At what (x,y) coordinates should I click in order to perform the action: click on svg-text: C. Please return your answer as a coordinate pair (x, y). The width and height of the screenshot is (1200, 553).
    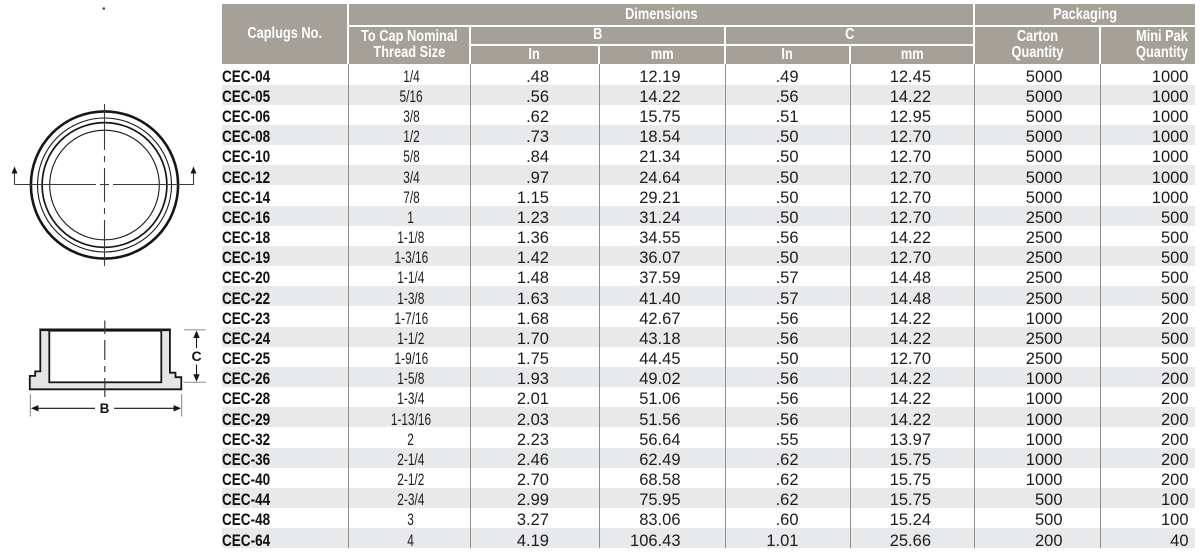
    Looking at the image, I should click on (196, 356).